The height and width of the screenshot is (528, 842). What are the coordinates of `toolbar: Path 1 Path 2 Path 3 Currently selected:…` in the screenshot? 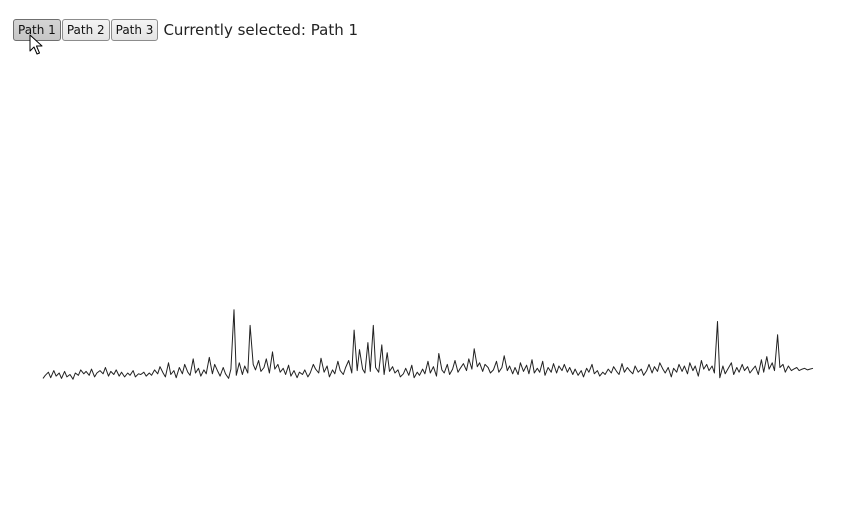 It's located at (185, 30).